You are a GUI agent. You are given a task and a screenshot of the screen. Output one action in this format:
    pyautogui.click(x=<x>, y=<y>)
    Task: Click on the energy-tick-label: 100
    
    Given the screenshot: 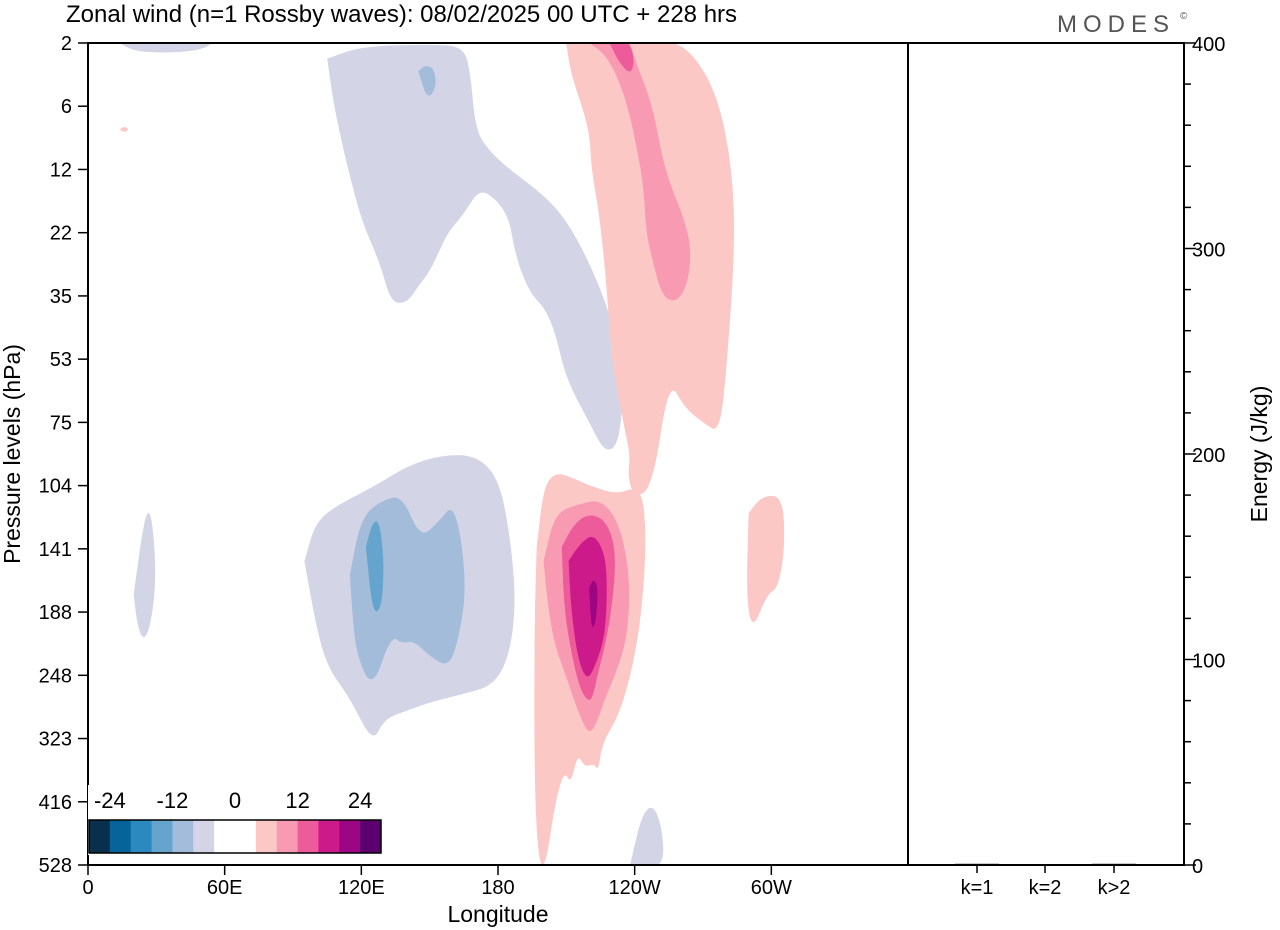 What is the action you would take?
    pyautogui.click(x=1208, y=662)
    